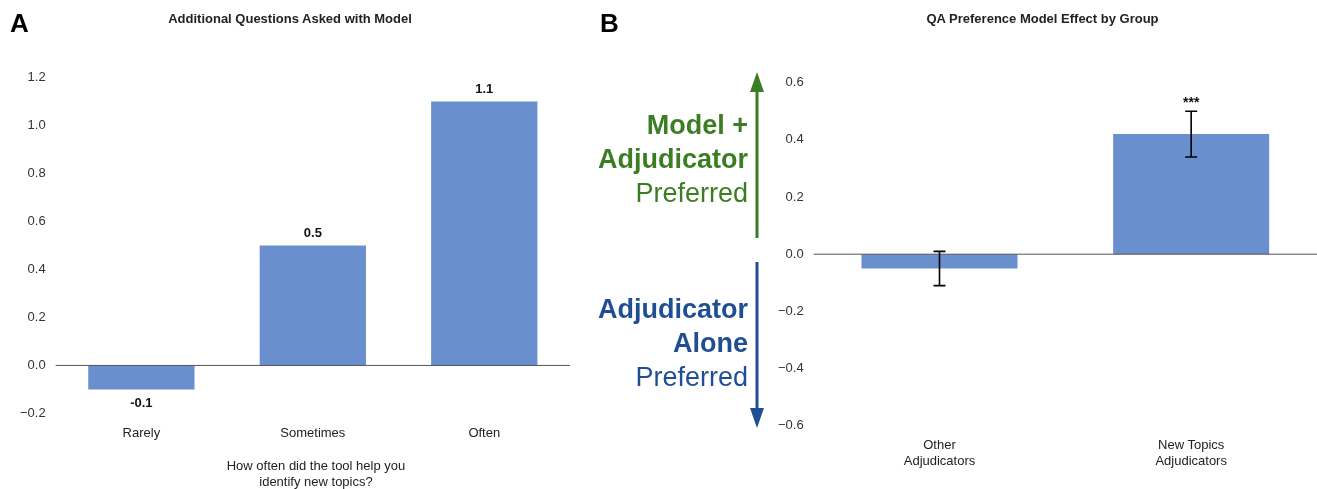 The height and width of the screenshot is (489, 1317). I want to click on text: A, so click(19, 23).